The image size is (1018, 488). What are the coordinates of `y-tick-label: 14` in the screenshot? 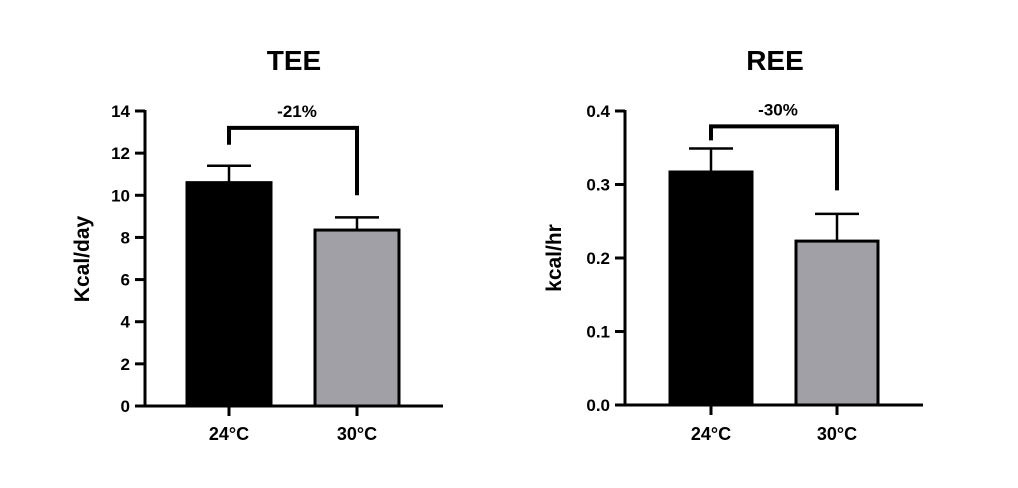 It's located at (120, 111).